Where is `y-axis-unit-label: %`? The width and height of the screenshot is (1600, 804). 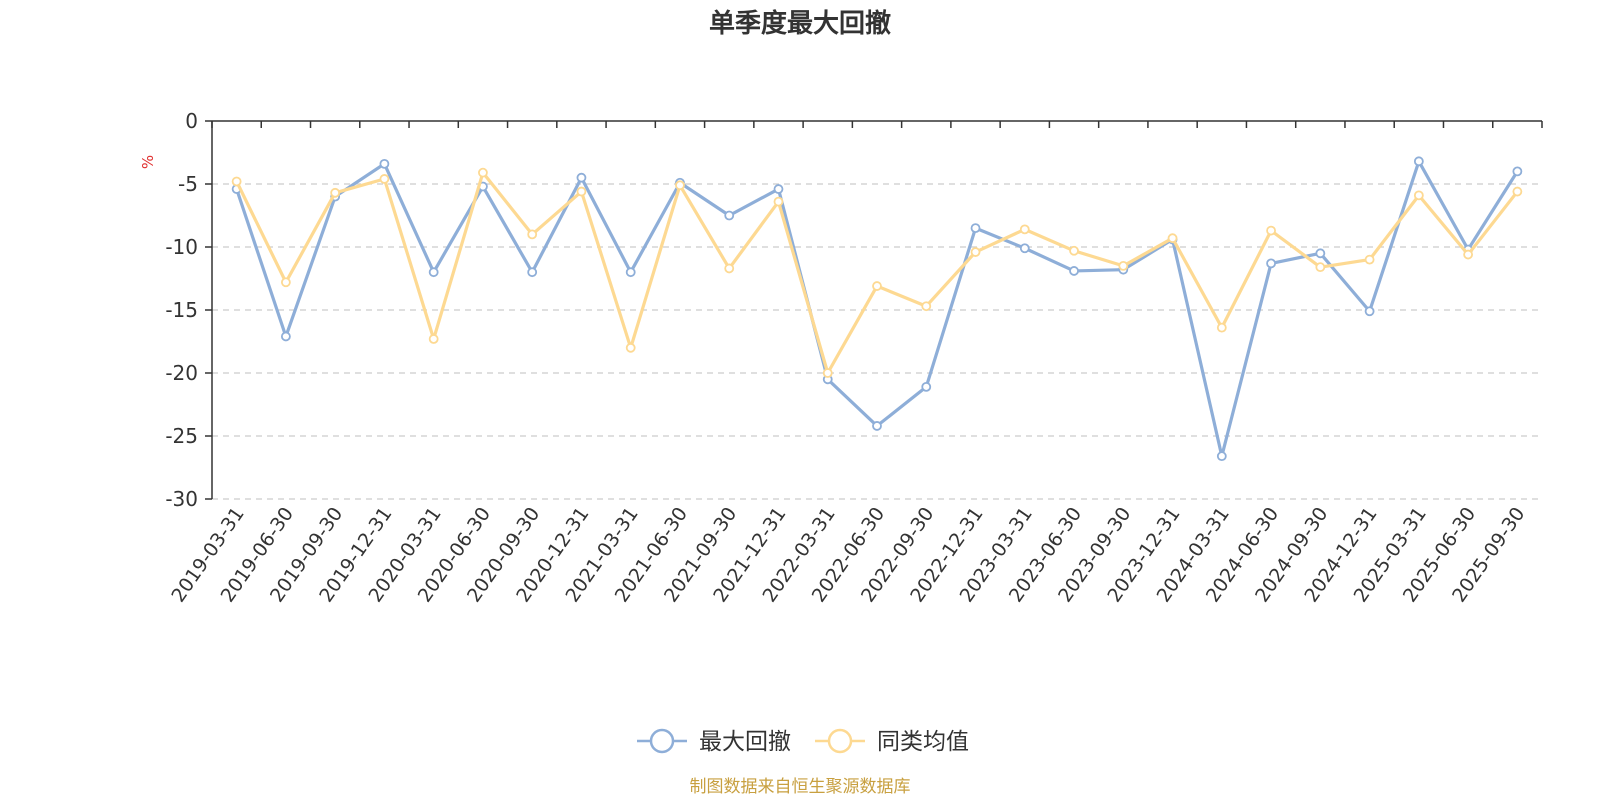 y-axis-unit-label: % is located at coordinates (148, 162).